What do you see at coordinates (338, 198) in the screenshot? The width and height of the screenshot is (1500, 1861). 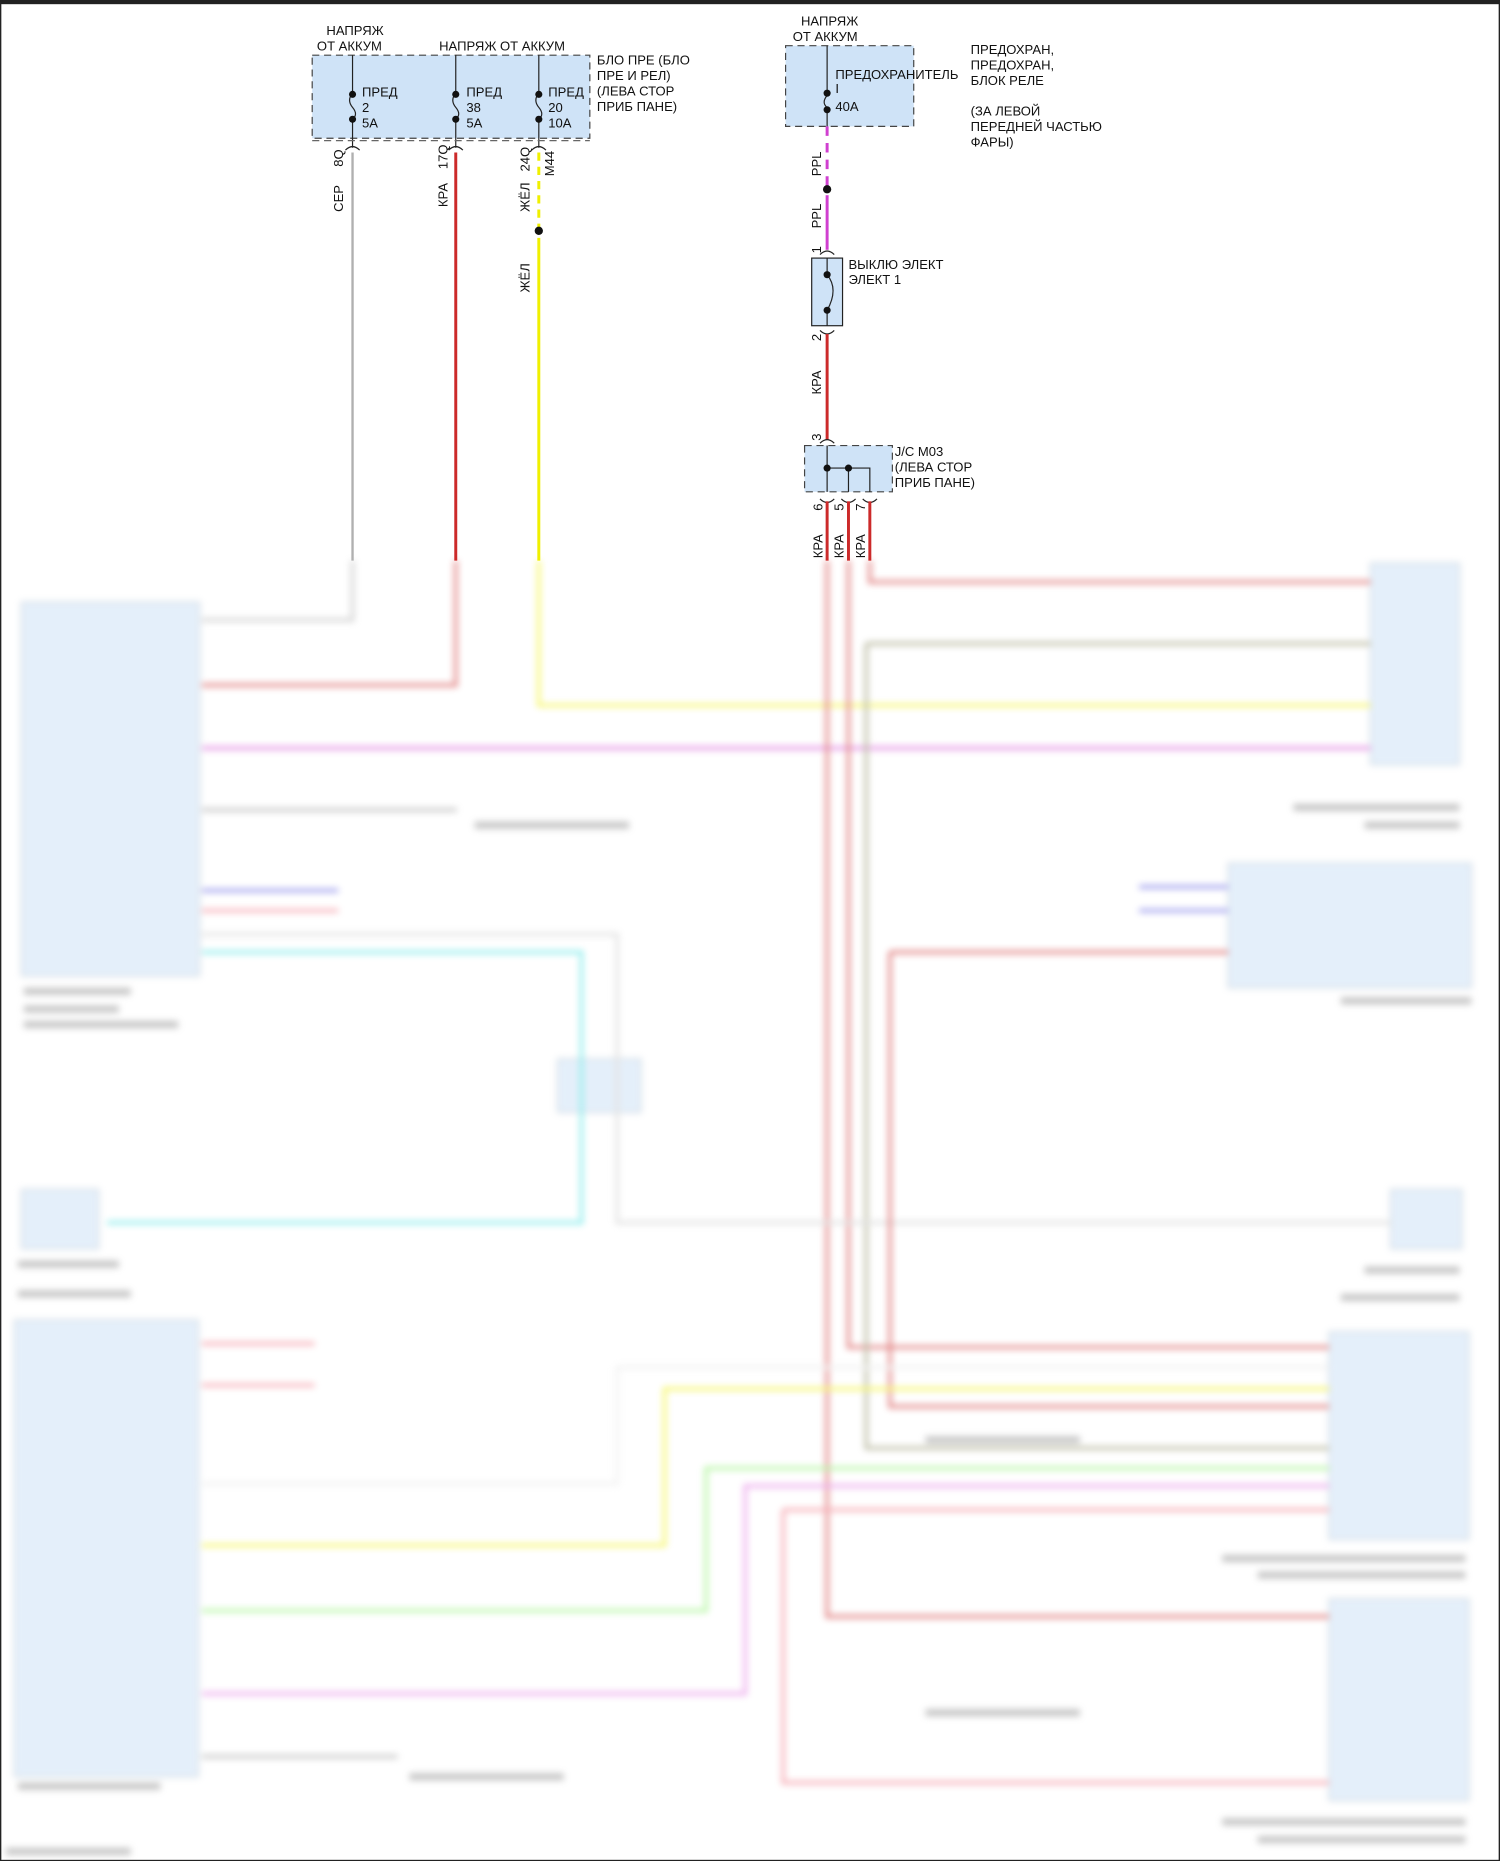 I see `wire-color-label: СЕР` at bounding box center [338, 198].